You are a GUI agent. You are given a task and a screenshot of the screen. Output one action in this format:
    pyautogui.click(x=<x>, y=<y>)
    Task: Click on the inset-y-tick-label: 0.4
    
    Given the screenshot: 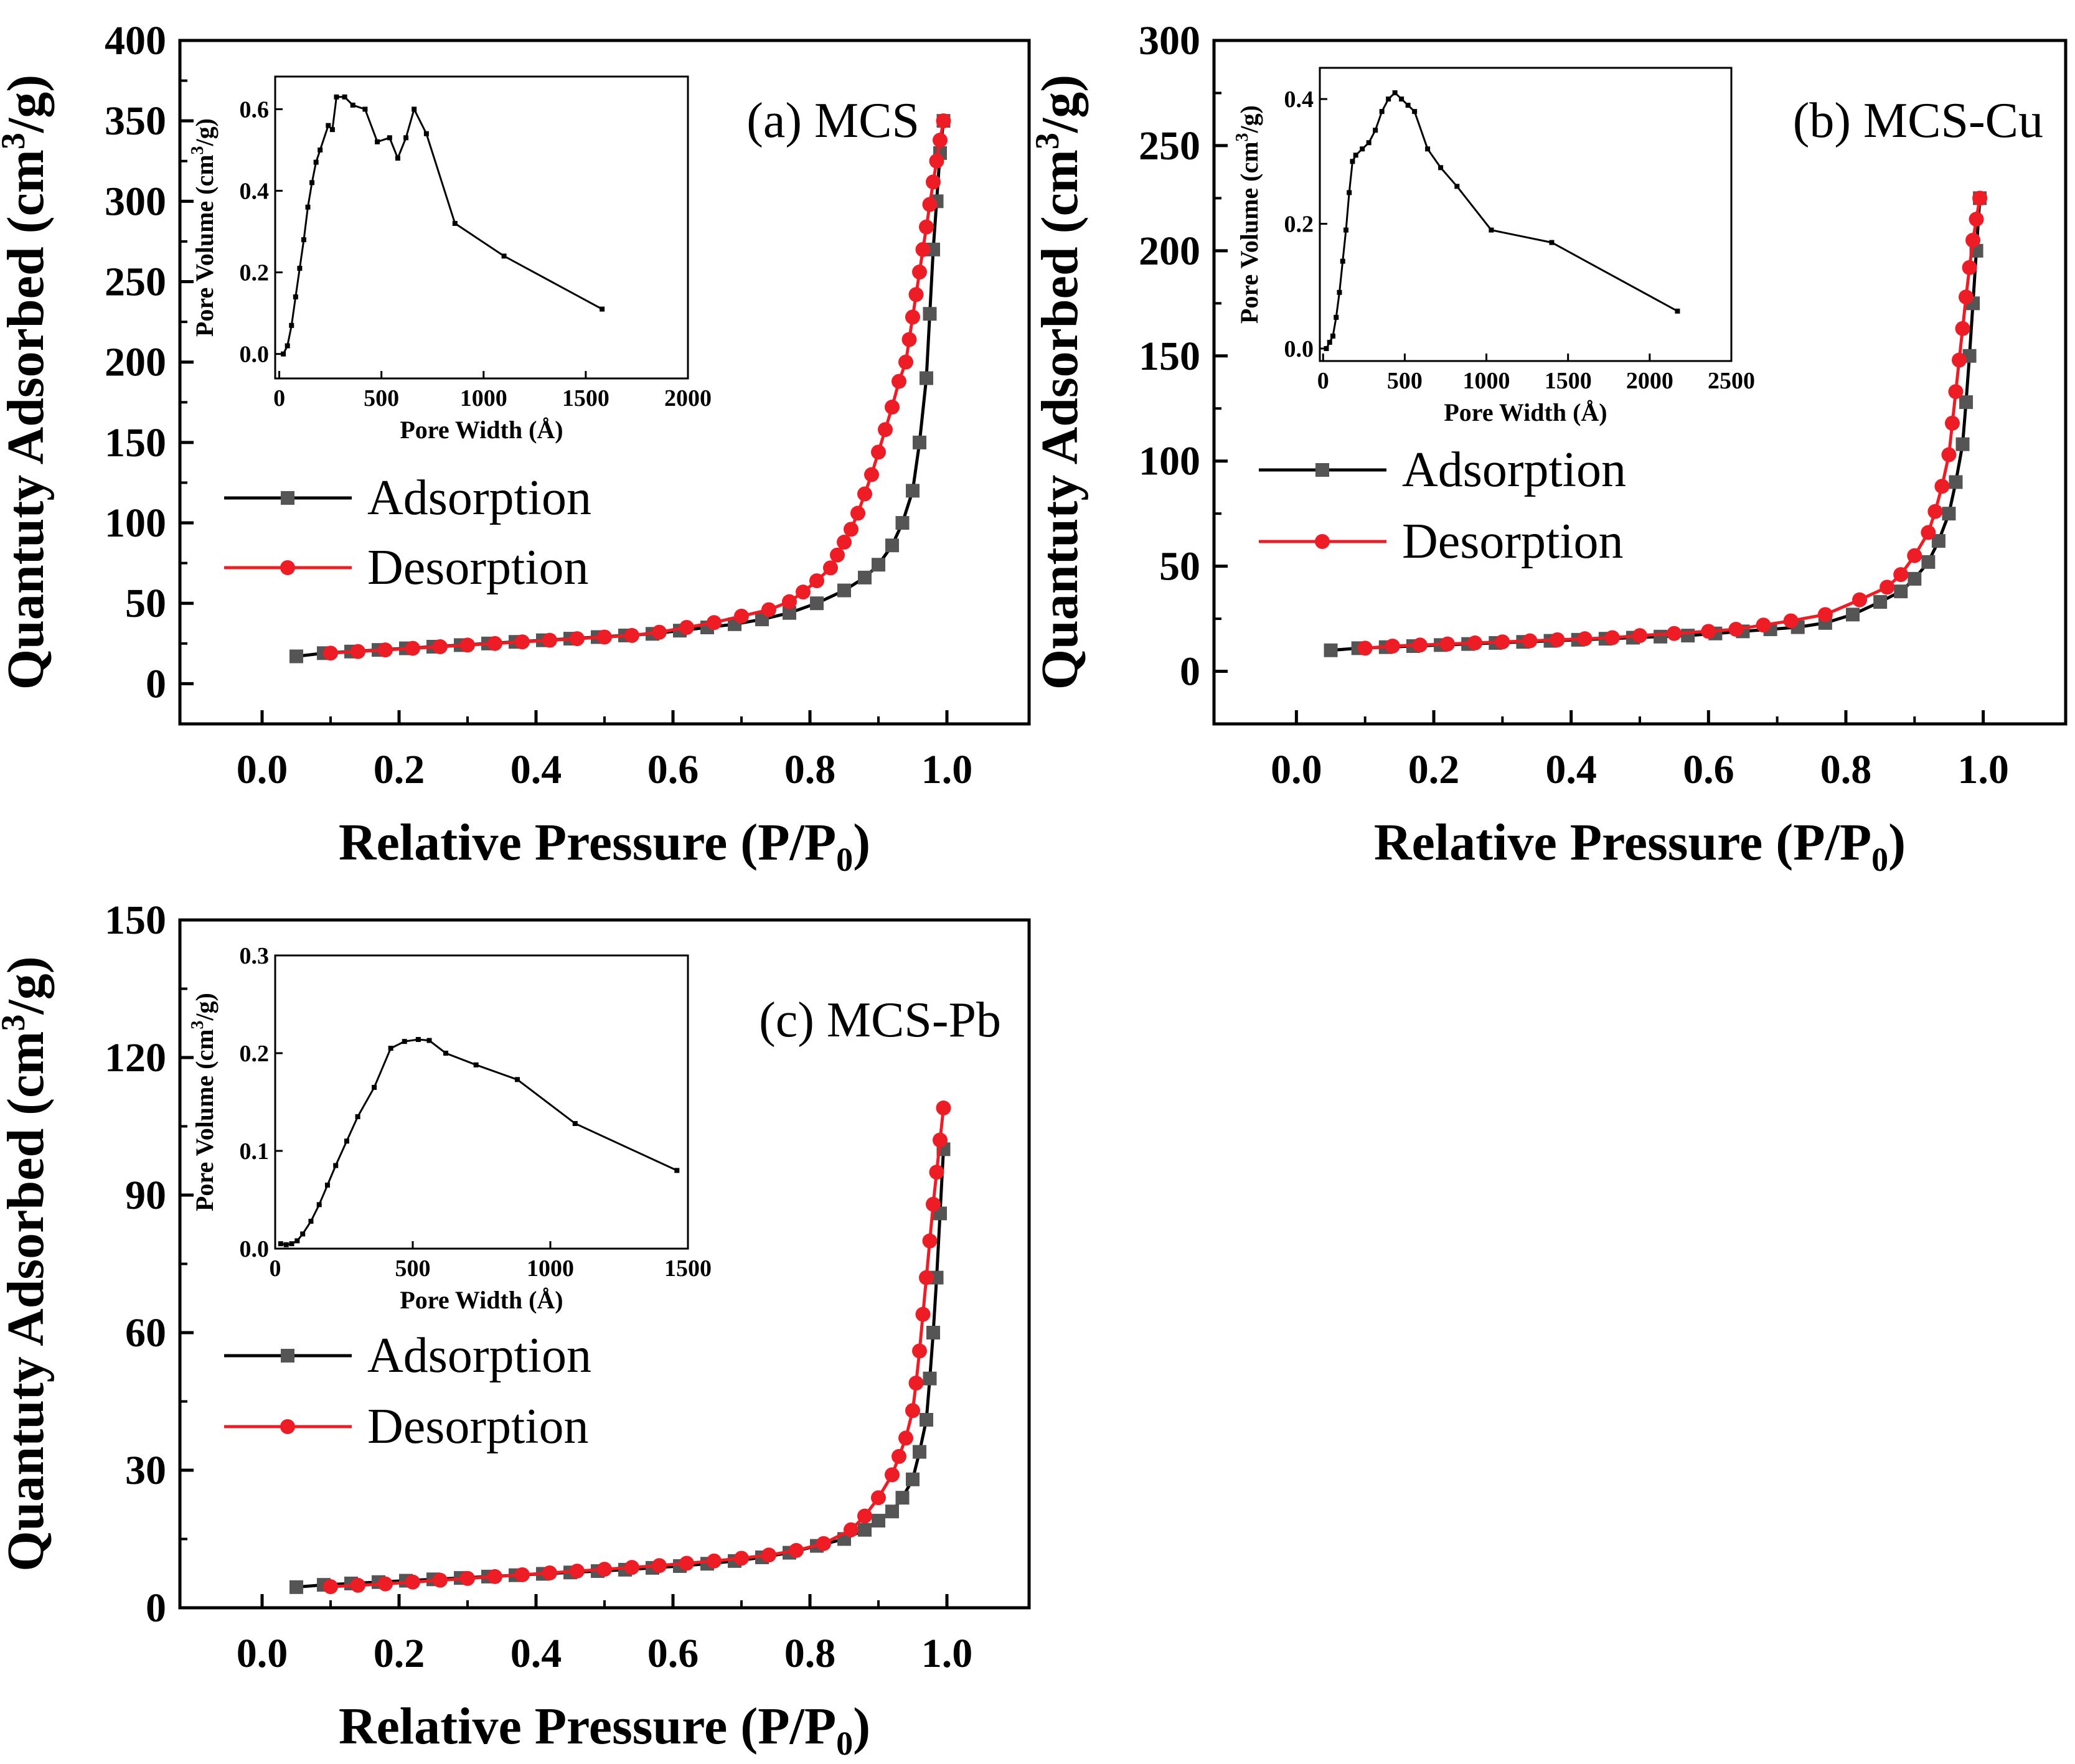 What is the action you would take?
    pyautogui.click(x=1299, y=100)
    